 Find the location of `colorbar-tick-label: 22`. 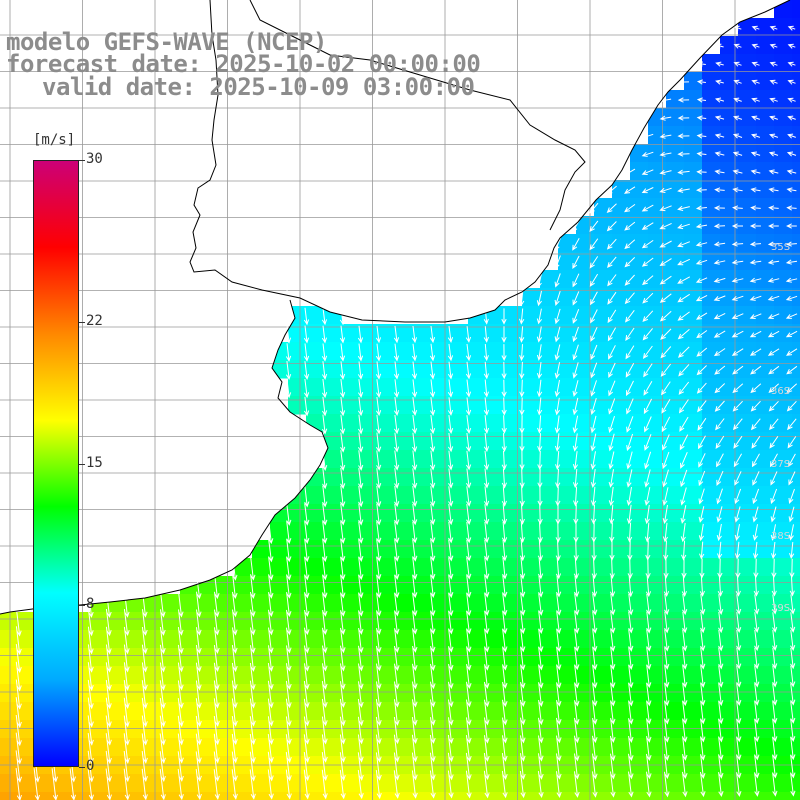

colorbar-tick-label: 22 is located at coordinates (94, 320).